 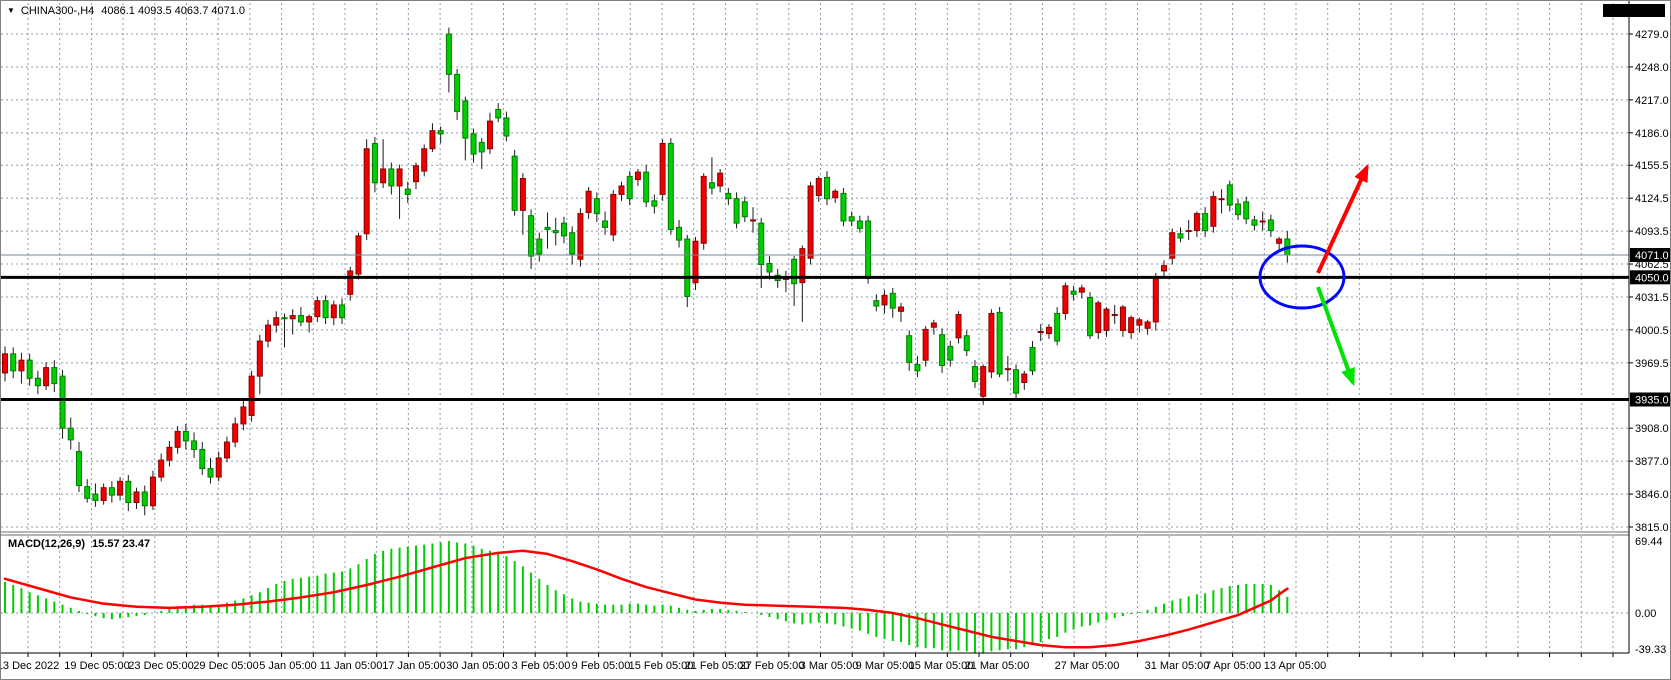 What do you see at coordinates (1650, 277) in the screenshot?
I see `price-label-box-support-line` at bounding box center [1650, 277].